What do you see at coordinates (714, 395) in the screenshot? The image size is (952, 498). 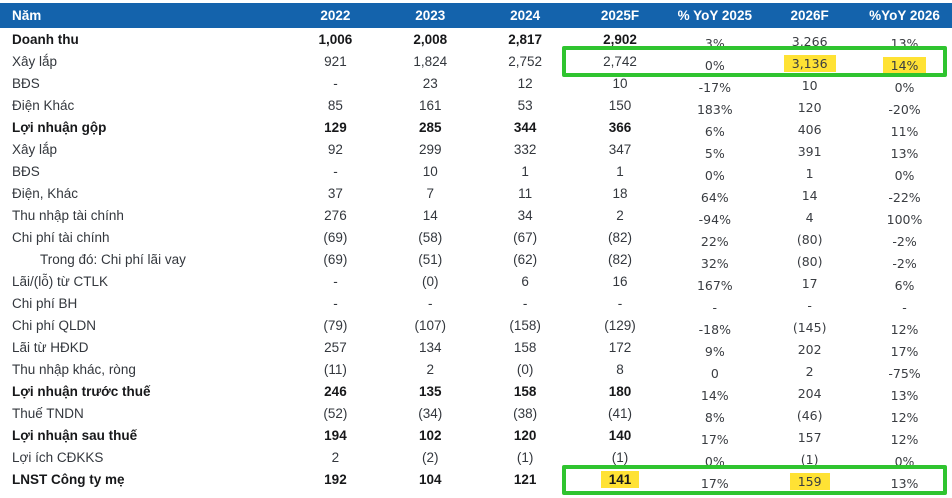 I see `cell--yoy-2025: 14%` at bounding box center [714, 395].